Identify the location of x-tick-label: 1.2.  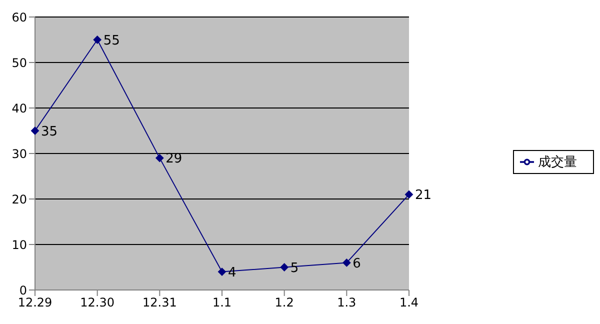
(284, 303).